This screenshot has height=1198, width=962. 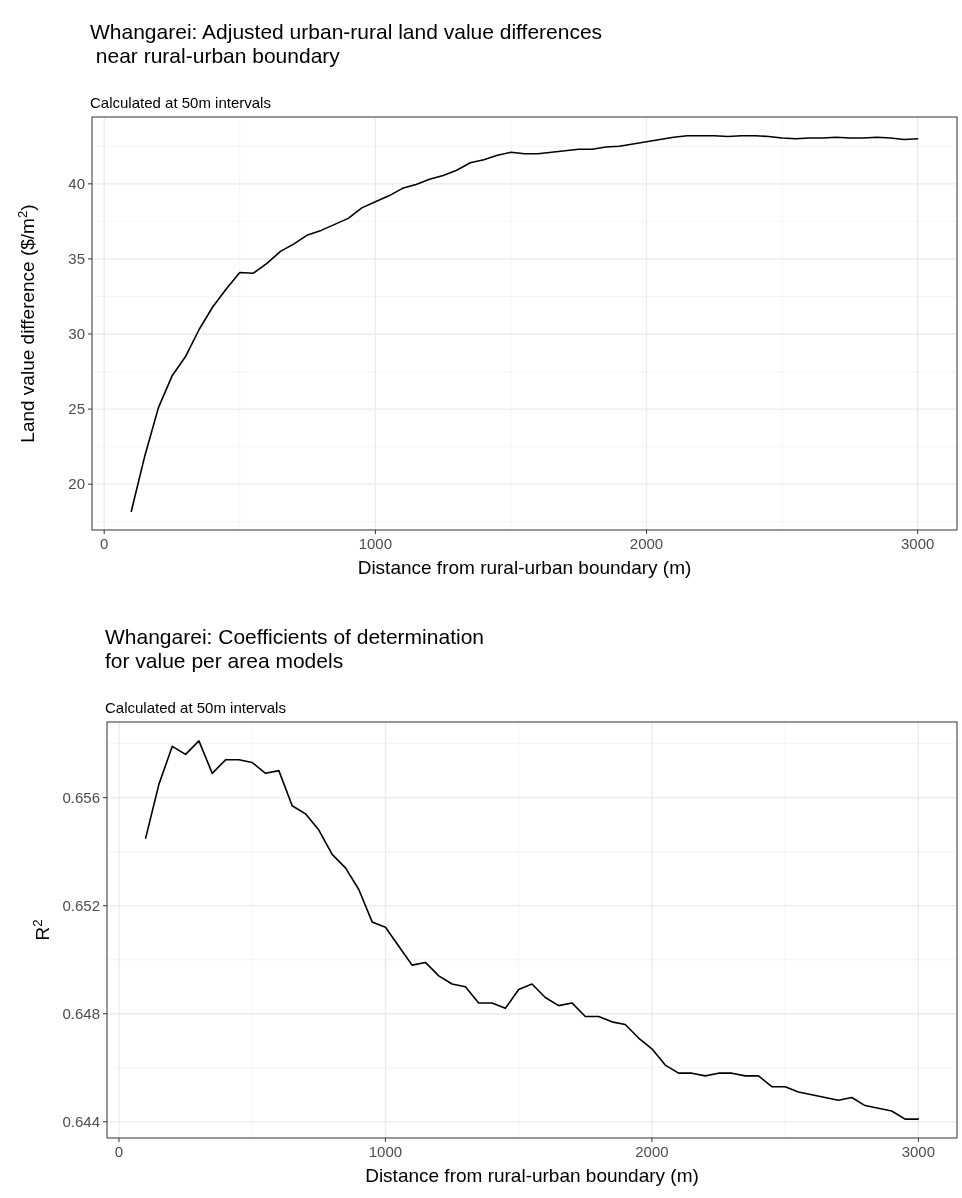 What do you see at coordinates (81, 797) in the screenshot?
I see `y-tick-label: 0.656` at bounding box center [81, 797].